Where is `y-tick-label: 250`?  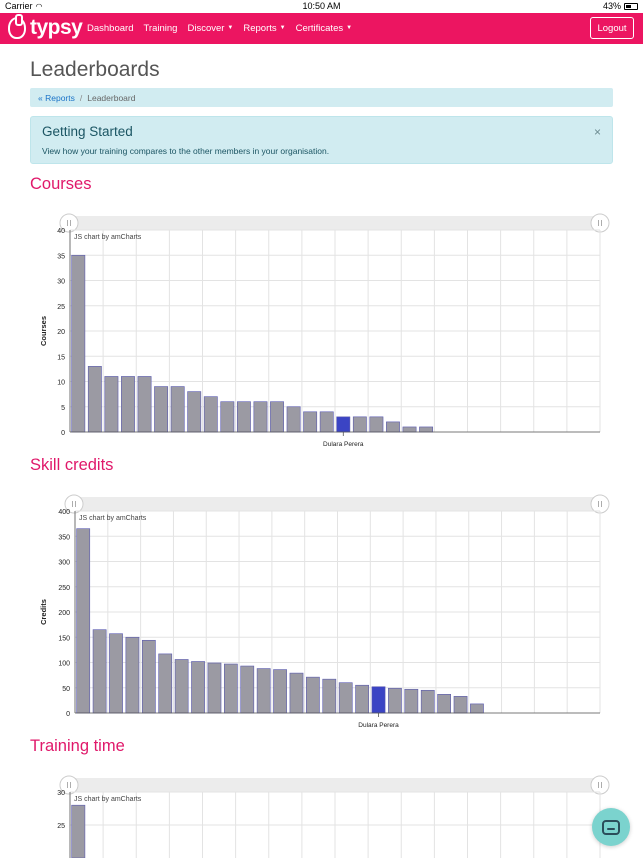
y-tick-label: 250 is located at coordinates (64, 588).